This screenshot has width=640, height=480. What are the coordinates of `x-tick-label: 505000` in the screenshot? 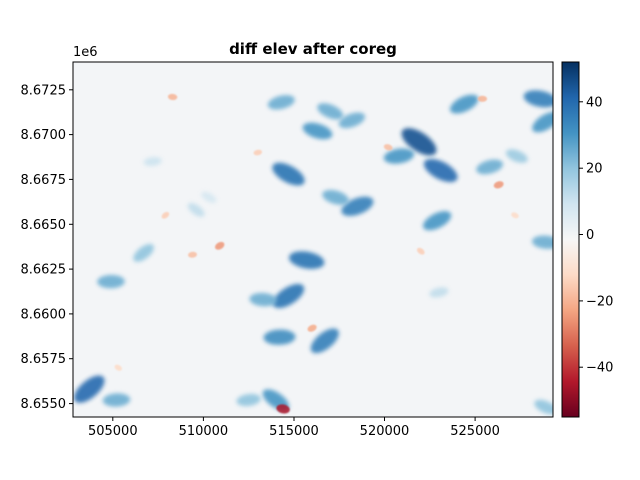 It's located at (113, 431).